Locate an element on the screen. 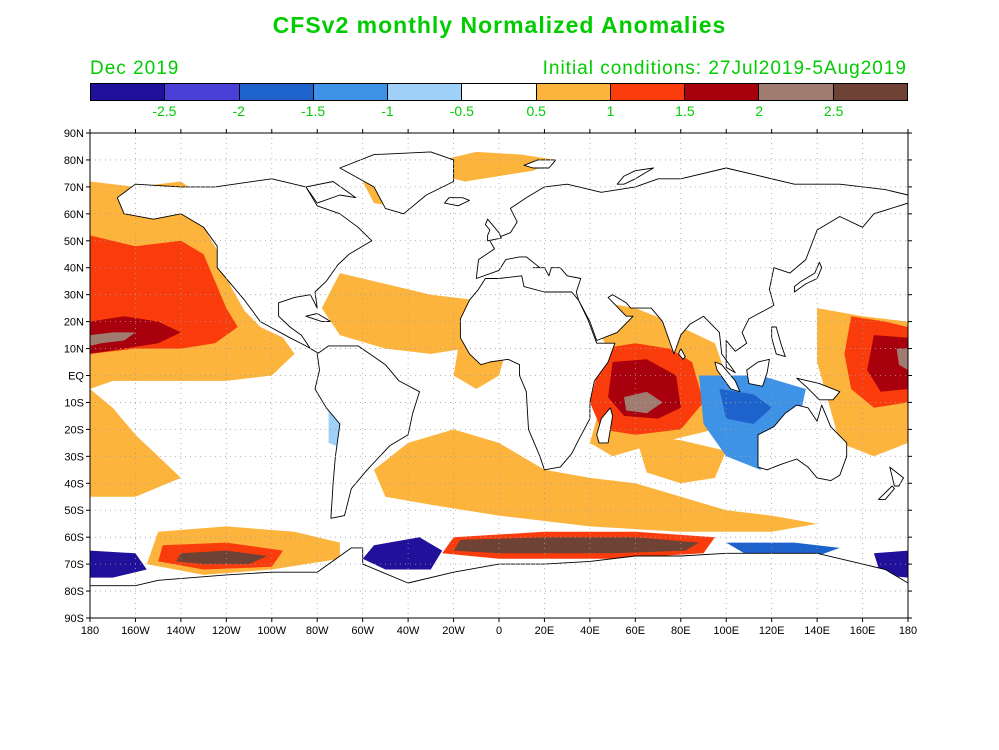  lon-label: 40W is located at coordinates (408, 631).